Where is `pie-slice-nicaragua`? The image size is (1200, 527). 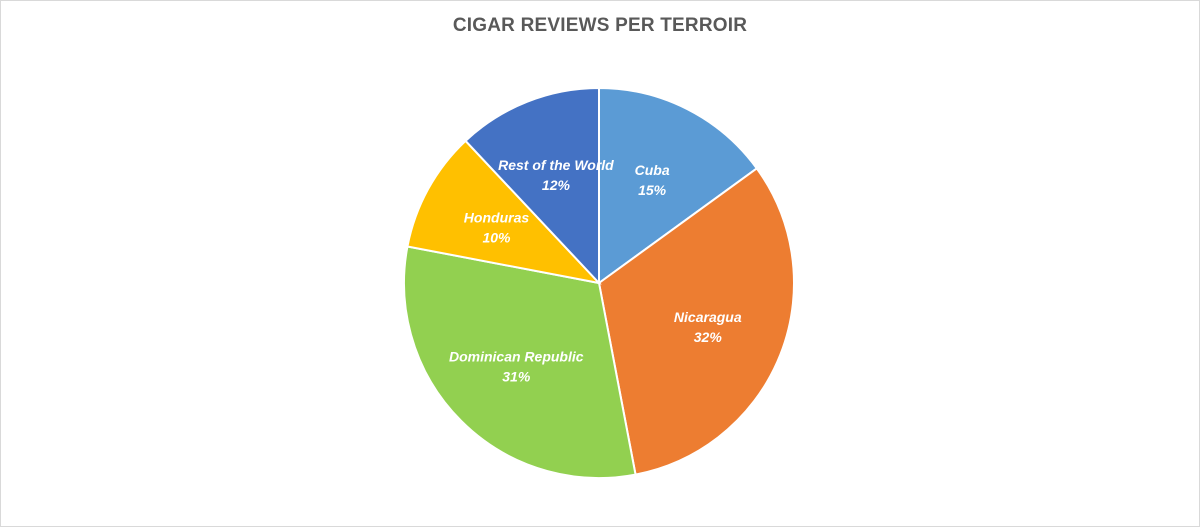 pie-slice-nicaragua is located at coordinates (696, 321).